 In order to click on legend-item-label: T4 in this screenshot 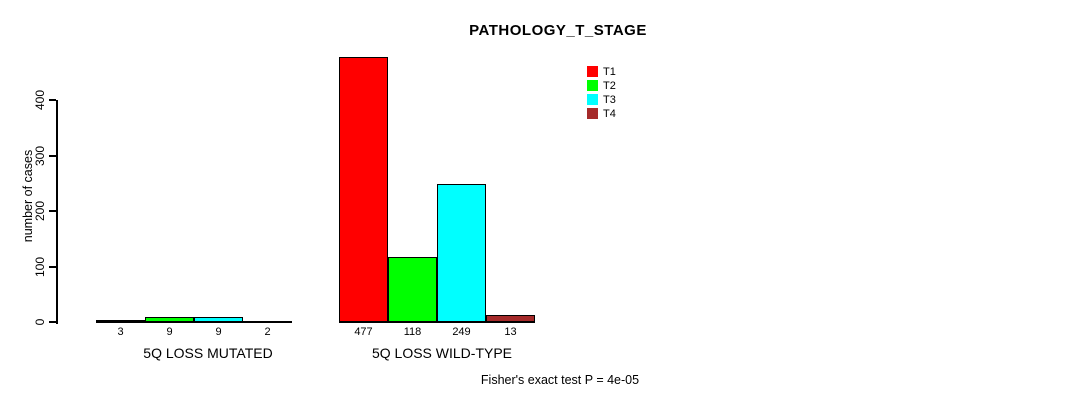, I will do `click(609, 114)`.